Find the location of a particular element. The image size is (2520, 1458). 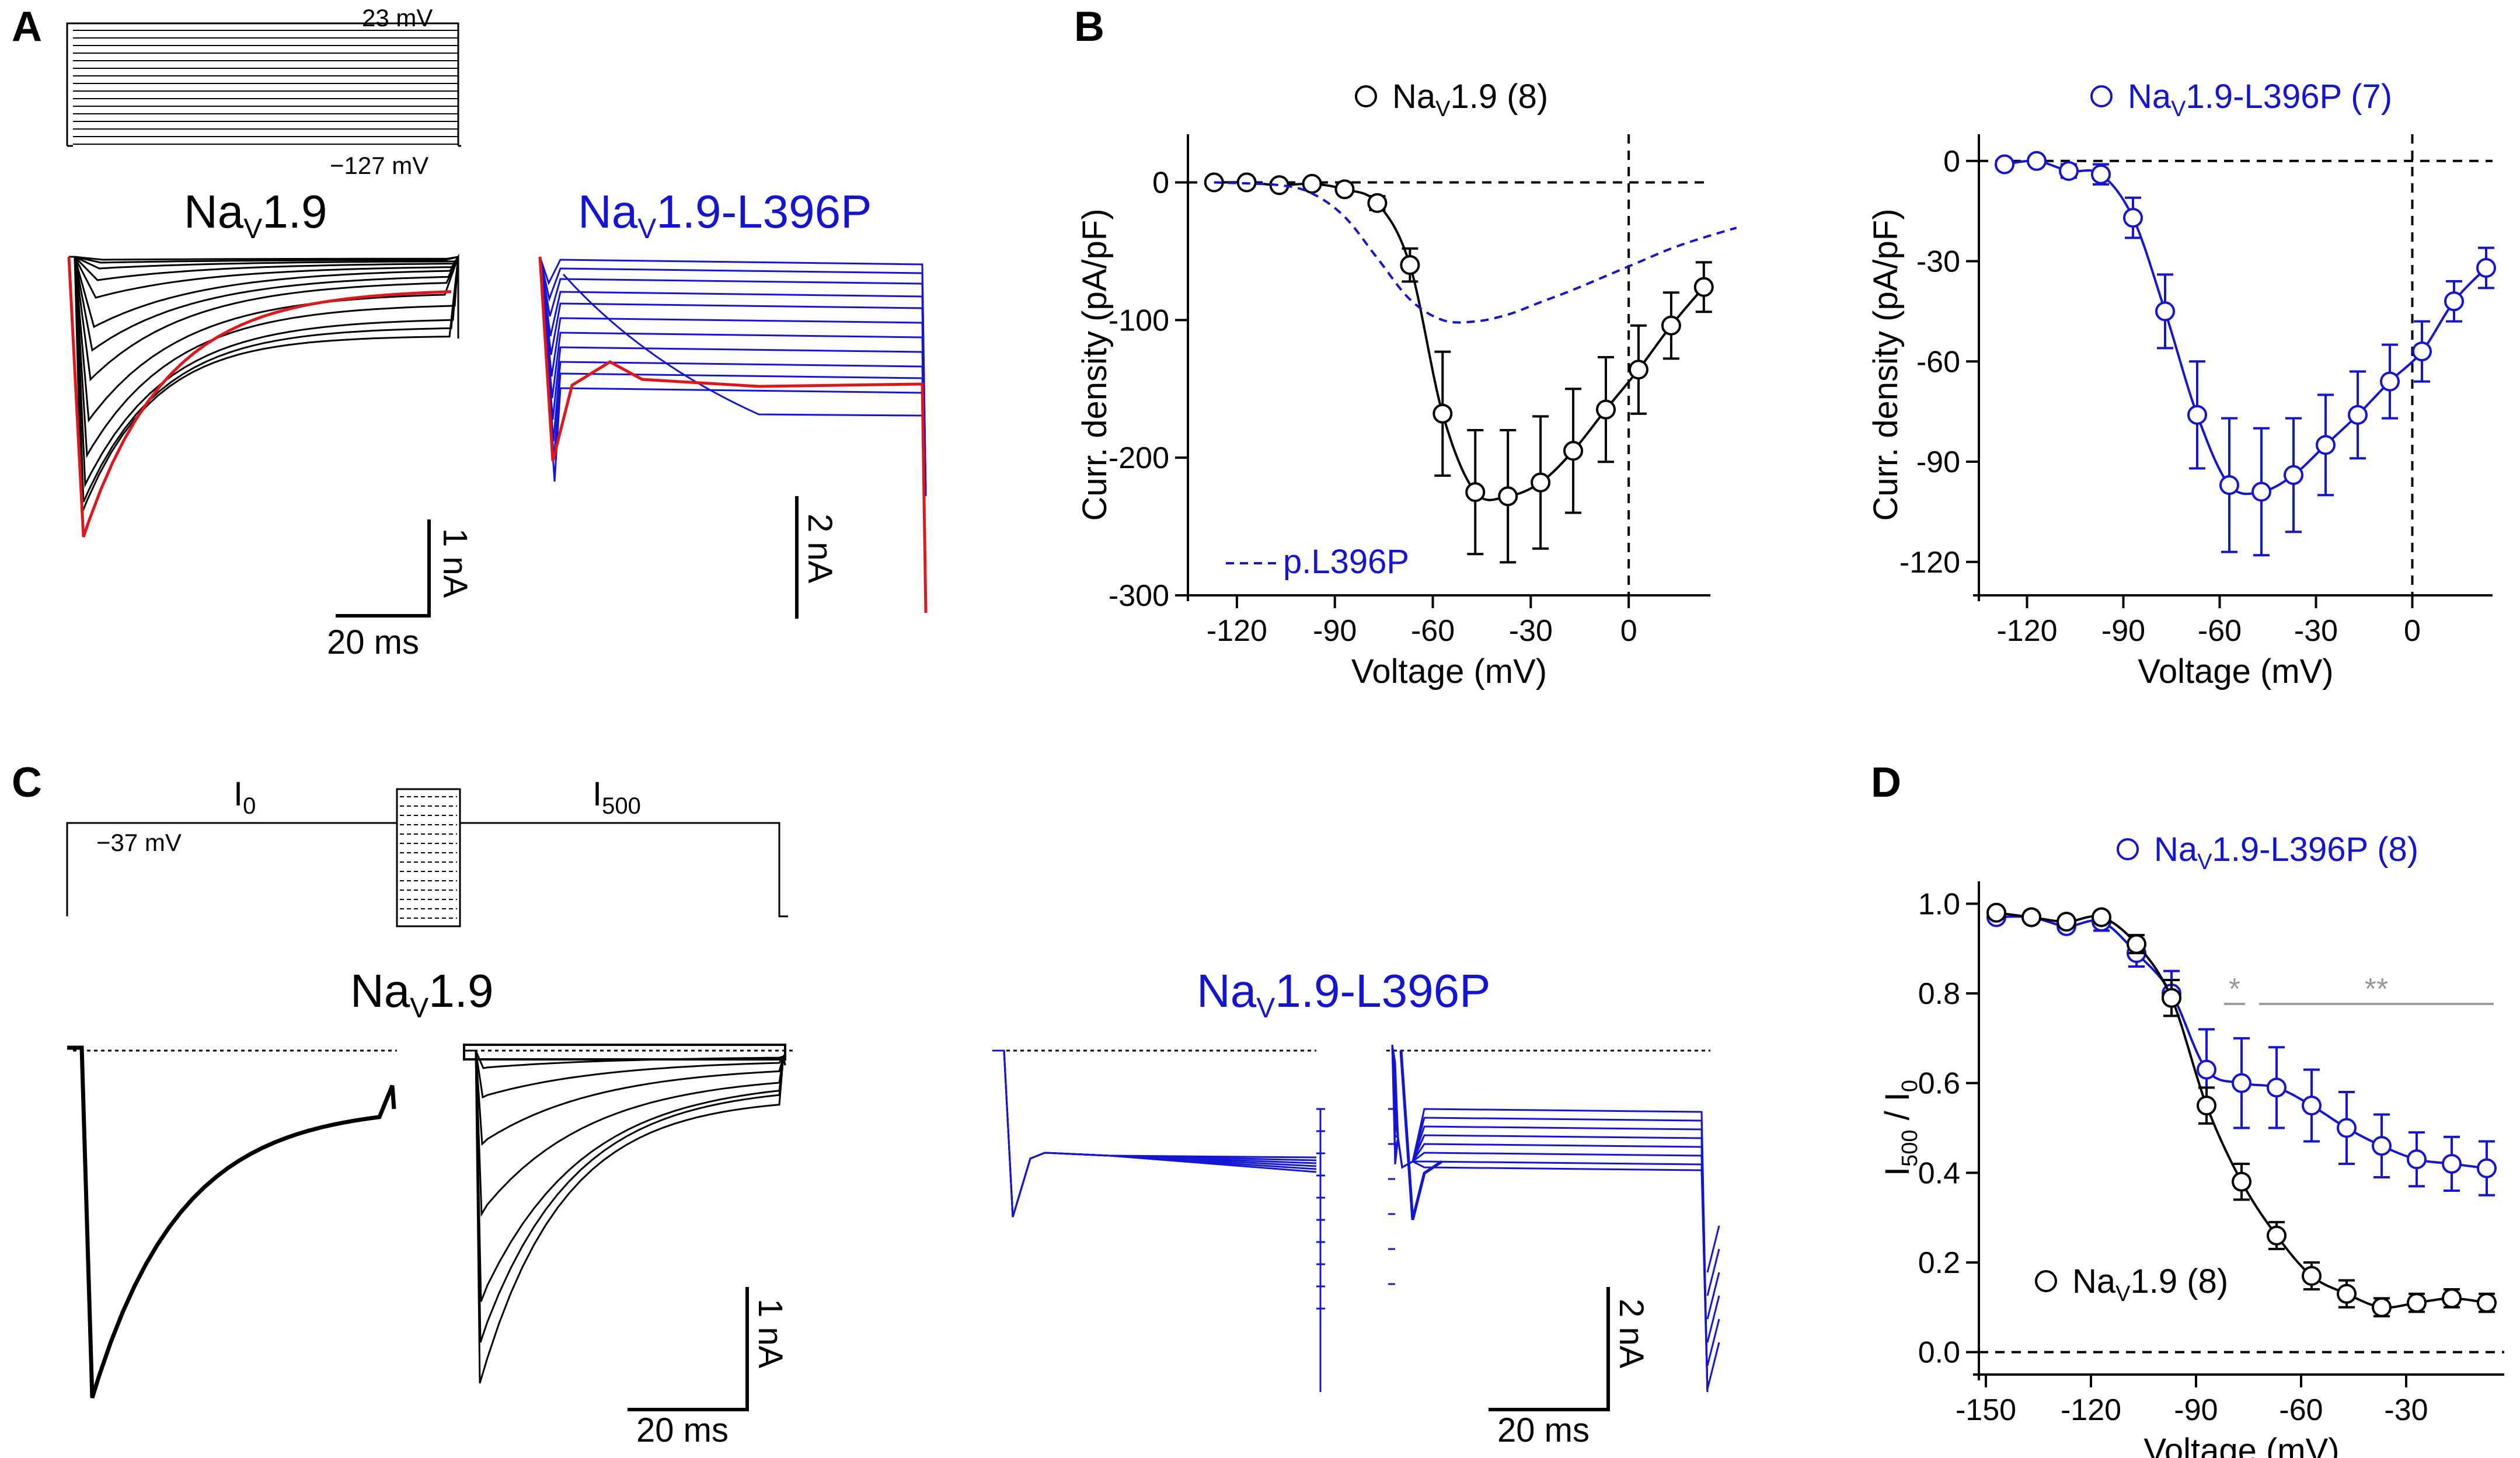

y-axis-label: I500 / I0 is located at coordinates (1900, 1128).